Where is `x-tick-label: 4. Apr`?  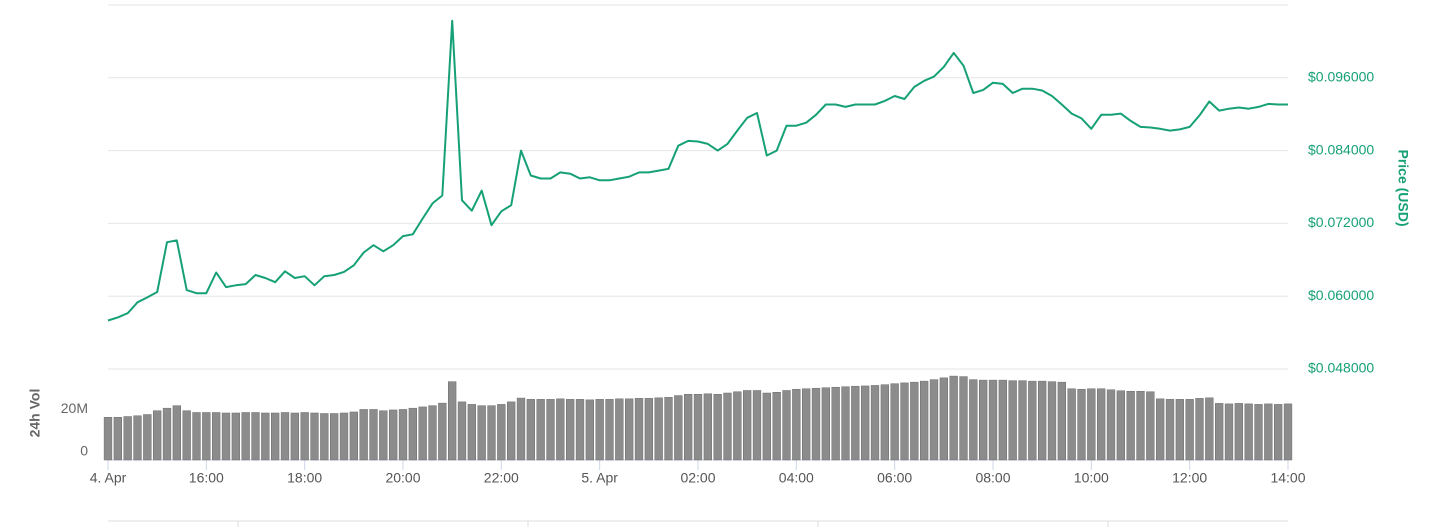 x-tick-label: 4. Apr is located at coordinates (108, 478).